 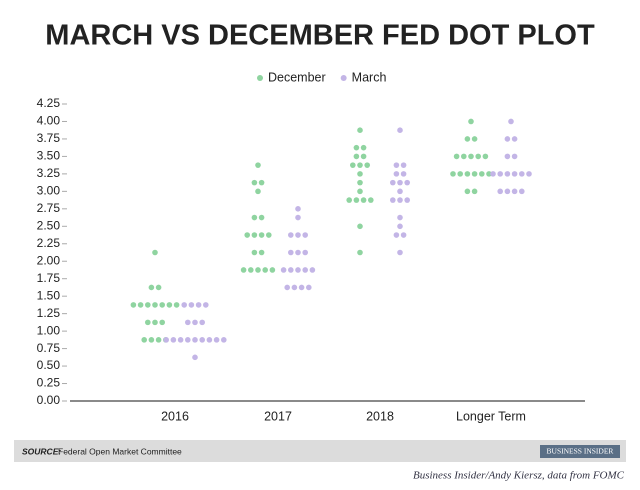 I want to click on x-tick-label: Longer Term, so click(x=491, y=416).